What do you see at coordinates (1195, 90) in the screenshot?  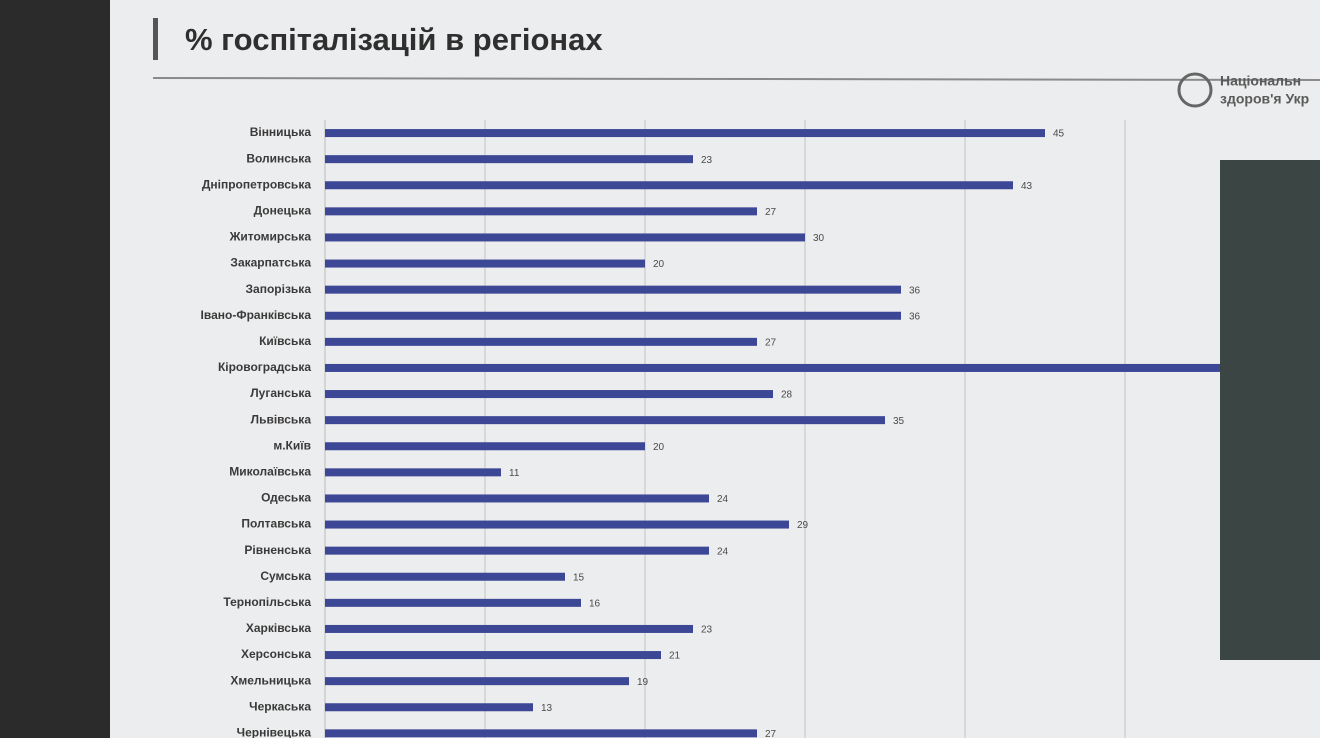 I see `logo-icon` at bounding box center [1195, 90].